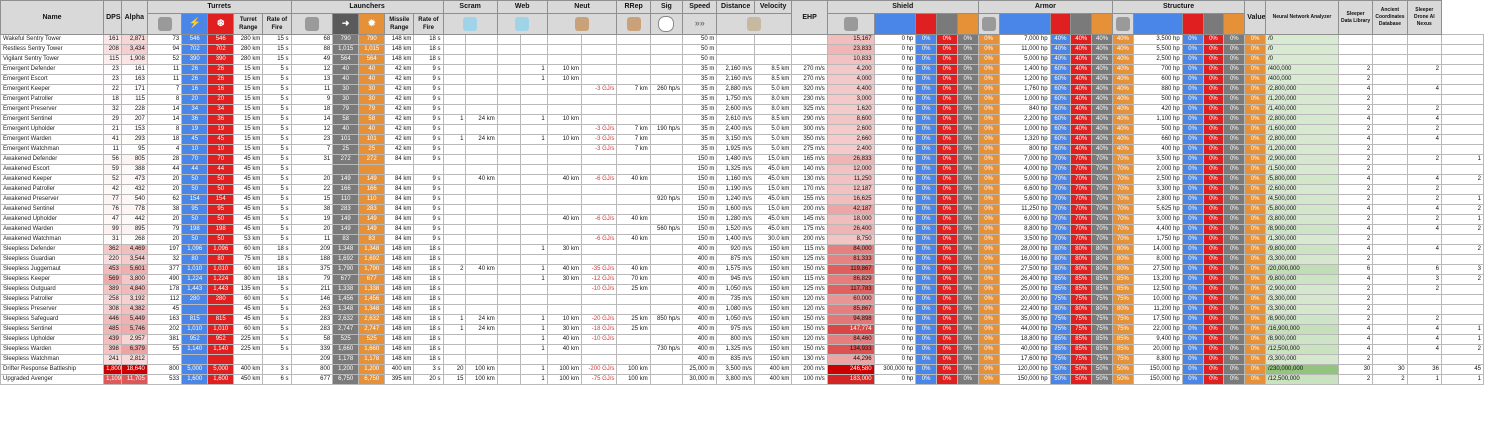  What do you see at coordinates (399, 359) in the screenshot?
I see `table-cell: 148 km` at bounding box center [399, 359].